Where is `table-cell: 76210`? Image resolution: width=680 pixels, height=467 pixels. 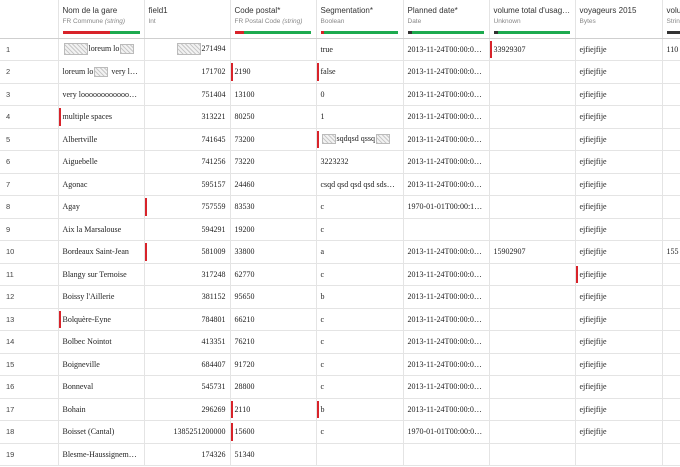
table-cell: 76210 is located at coordinates (273, 342).